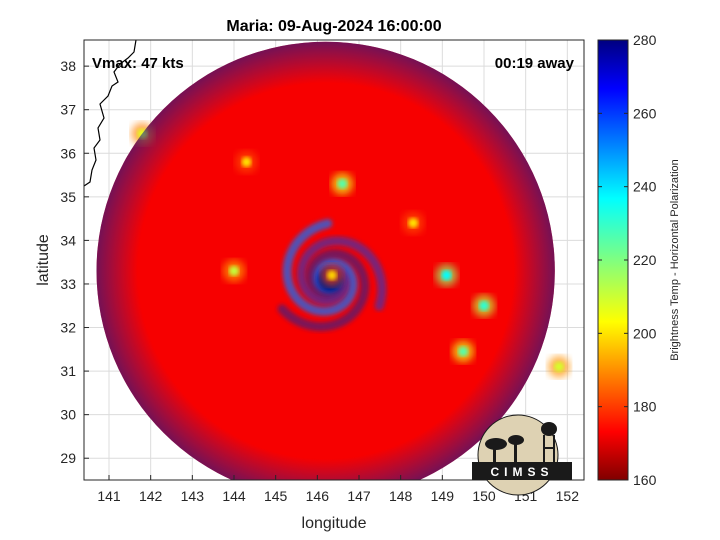 The image size is (720, 540). I want to click on y-tick-label: 38, so click(68, 66).